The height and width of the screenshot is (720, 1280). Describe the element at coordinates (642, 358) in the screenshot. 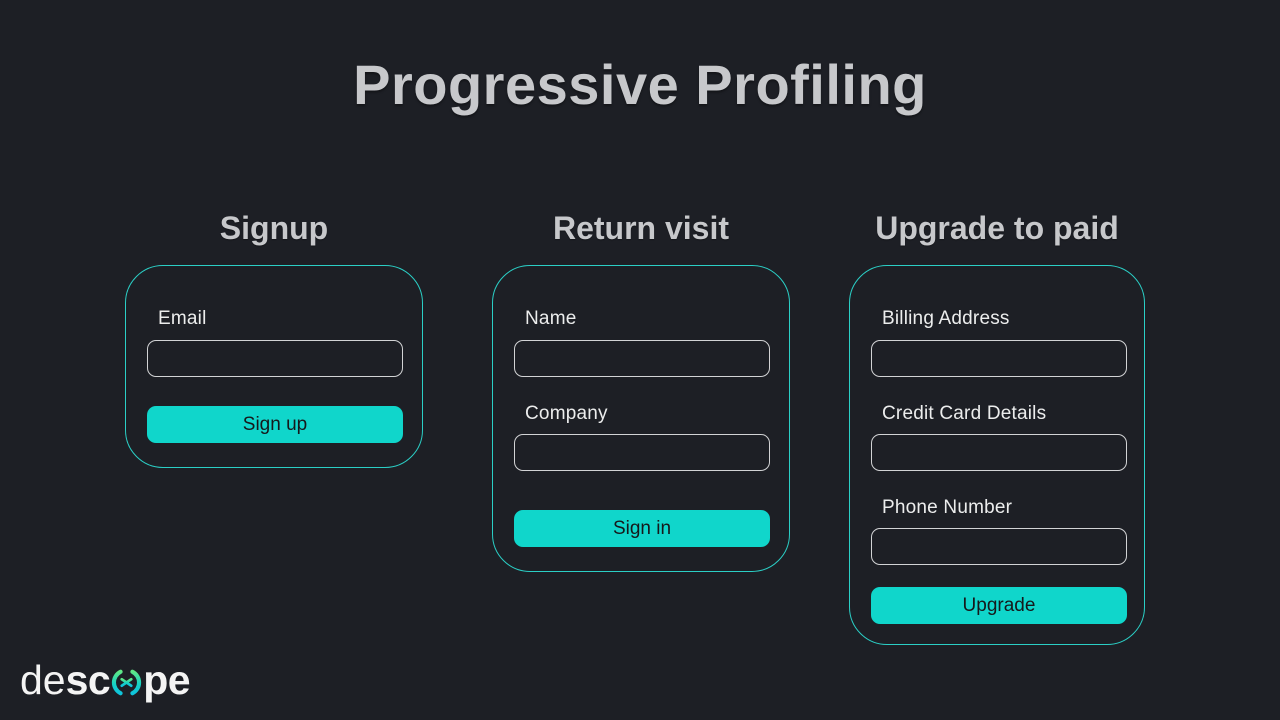

I see `name-input` at that location.